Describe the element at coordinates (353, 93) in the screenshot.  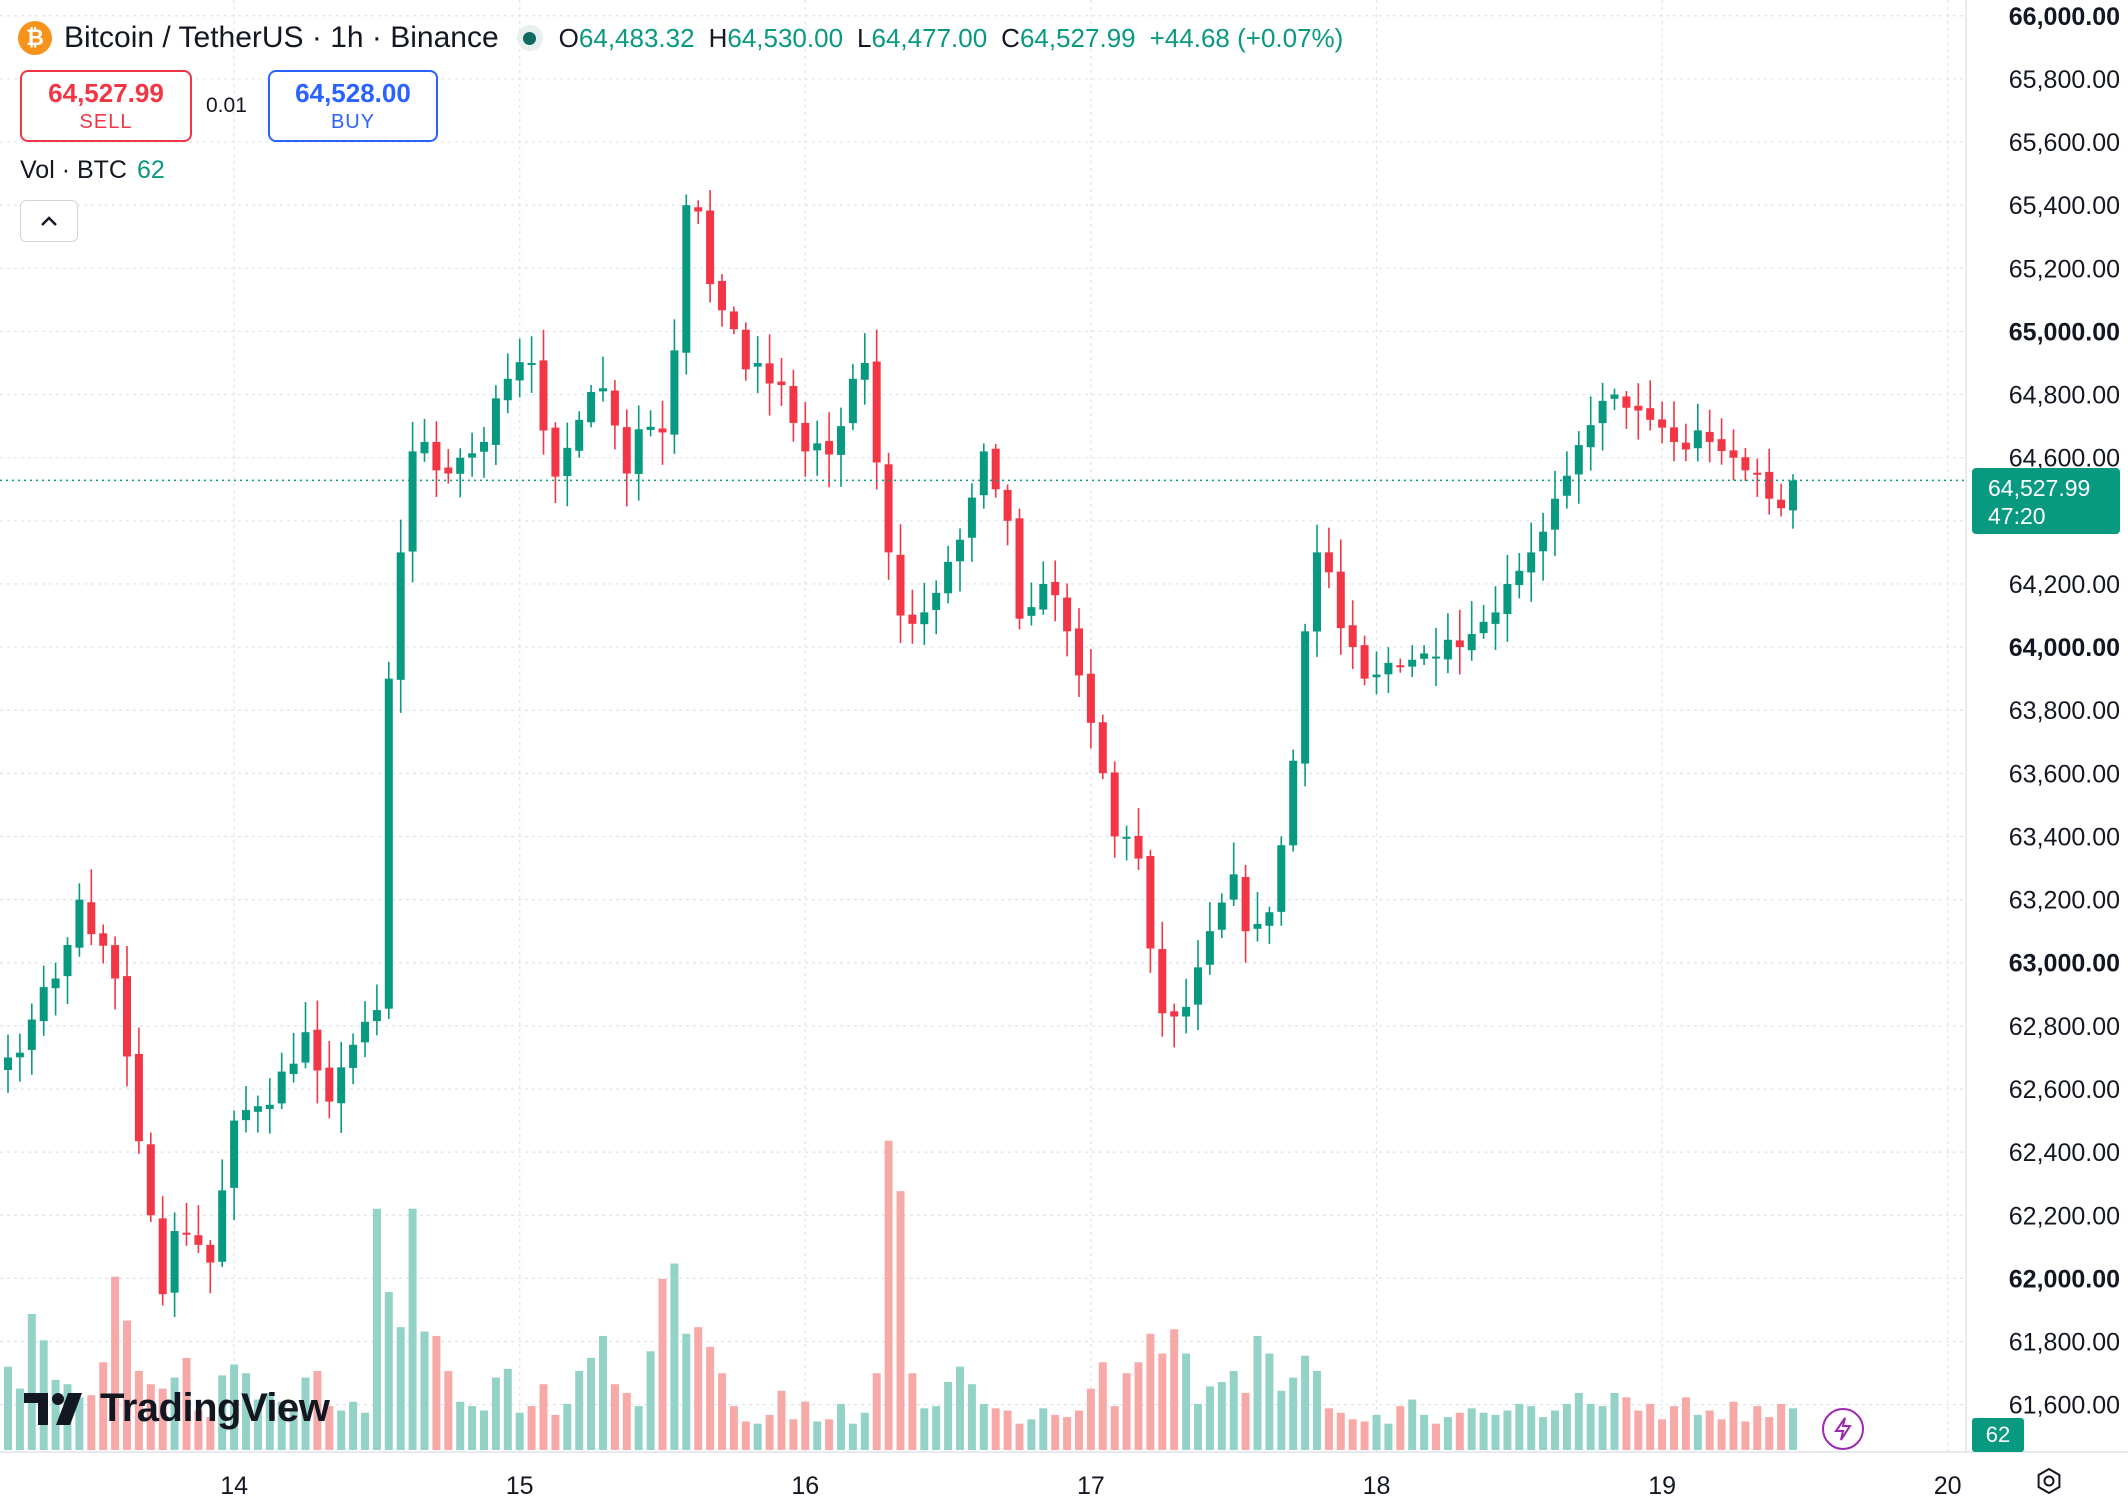
I see `buy-price: 64,528.00` at that location.